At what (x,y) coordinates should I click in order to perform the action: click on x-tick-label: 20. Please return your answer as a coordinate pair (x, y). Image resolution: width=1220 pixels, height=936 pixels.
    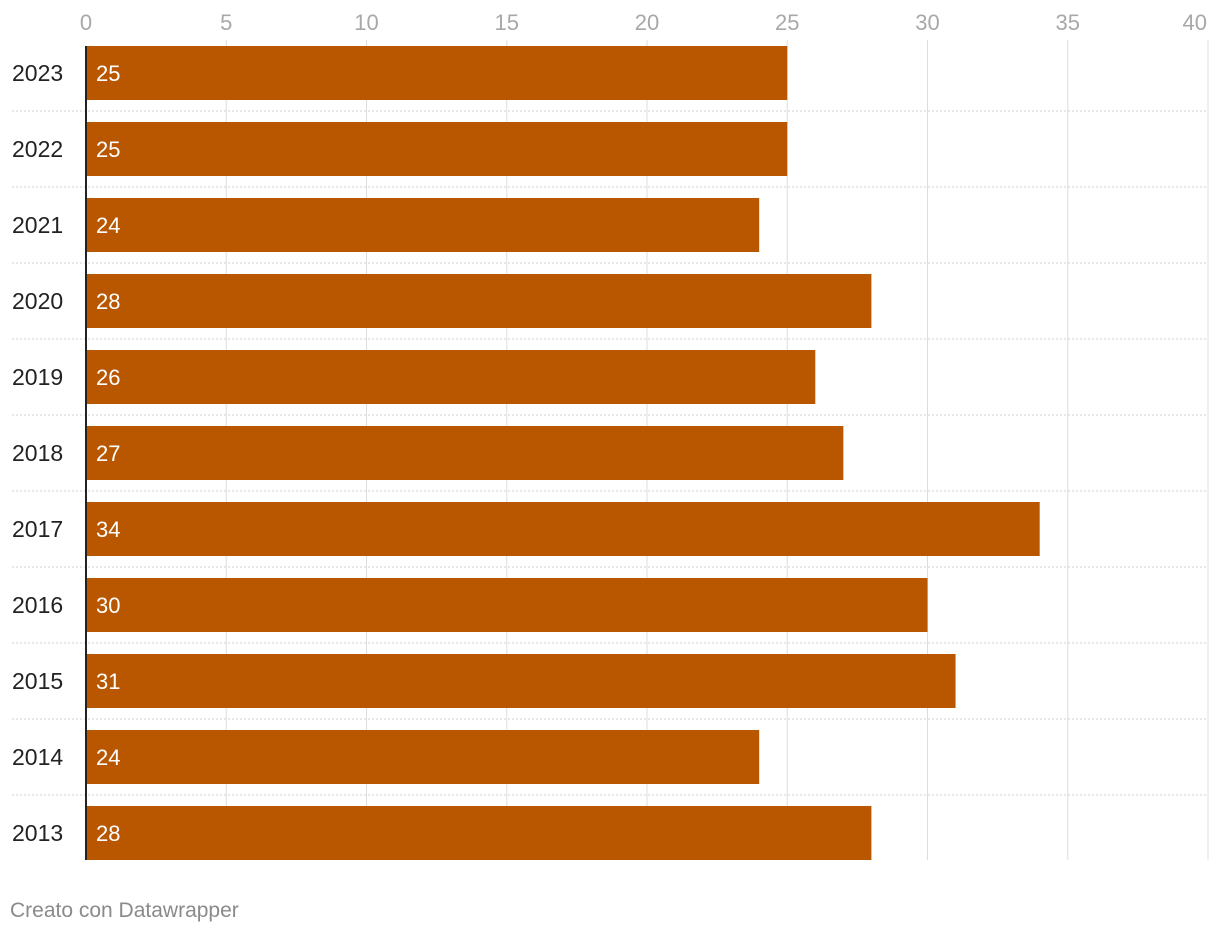
    Looking at the image, I should click on (647, 22).